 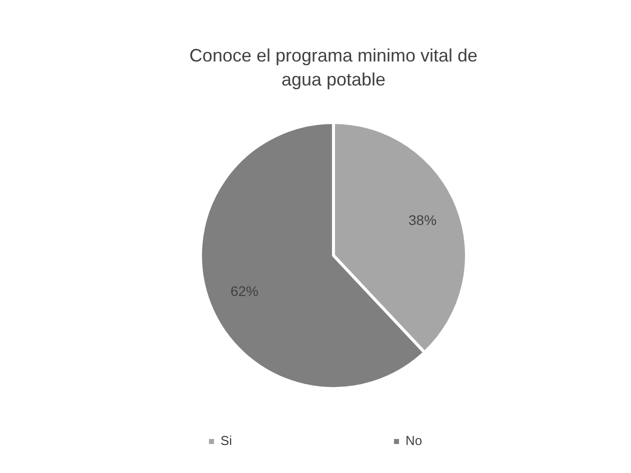 I want to click on legend-label: Si, so click(x=227, y=440).